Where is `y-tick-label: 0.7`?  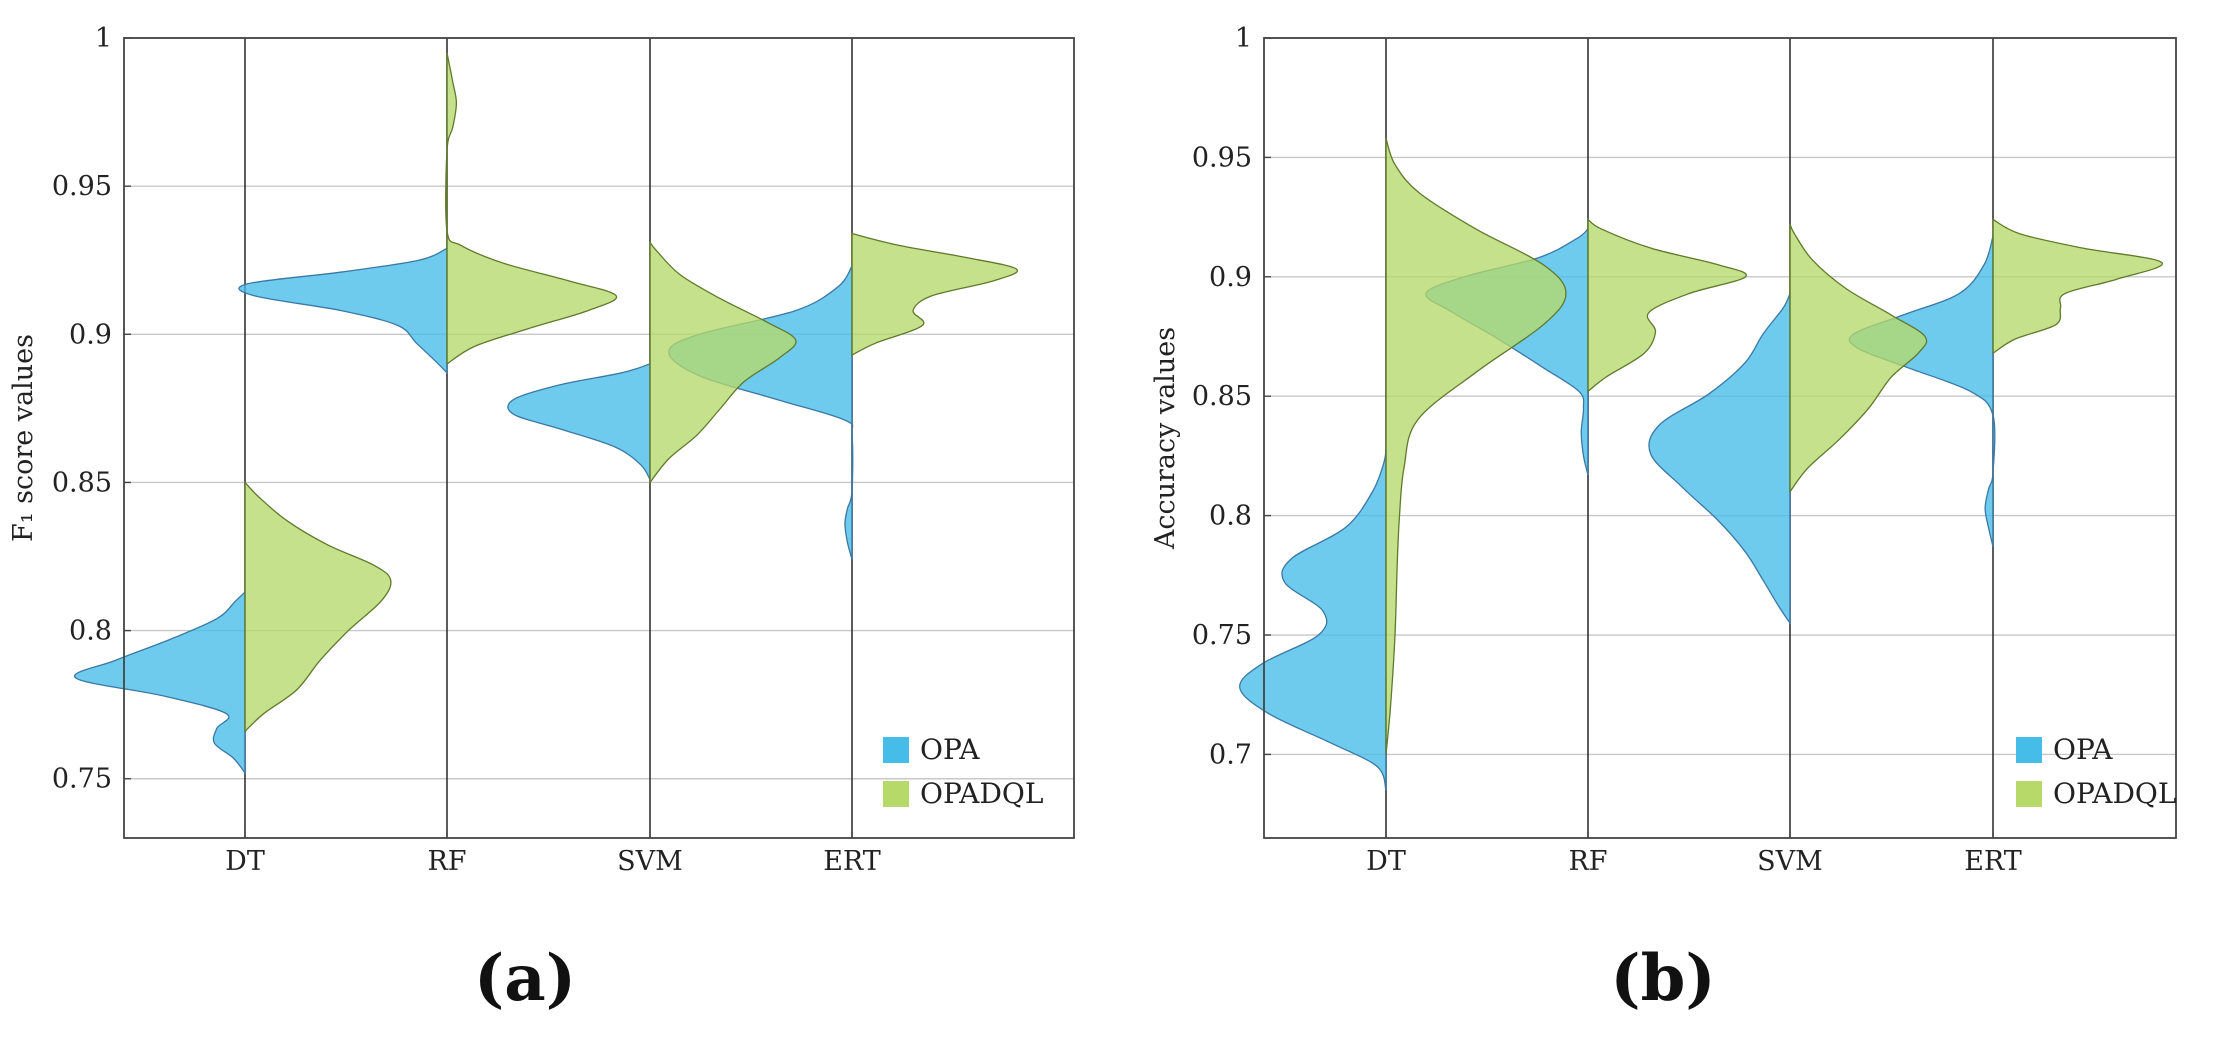
y-tick-label: 0.7 is located at coordinates (1230, 754).